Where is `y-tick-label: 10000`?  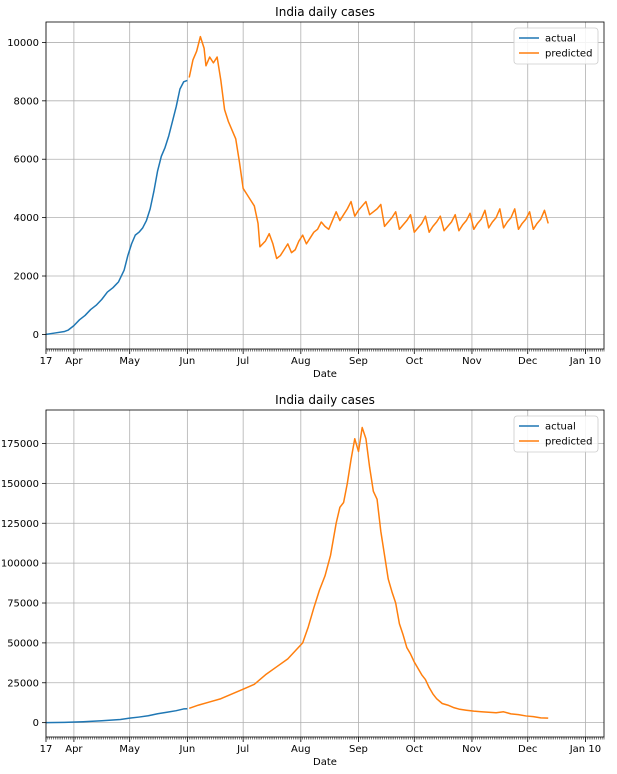
y-tick-label: 10000 is located at coordinates (23, 43).